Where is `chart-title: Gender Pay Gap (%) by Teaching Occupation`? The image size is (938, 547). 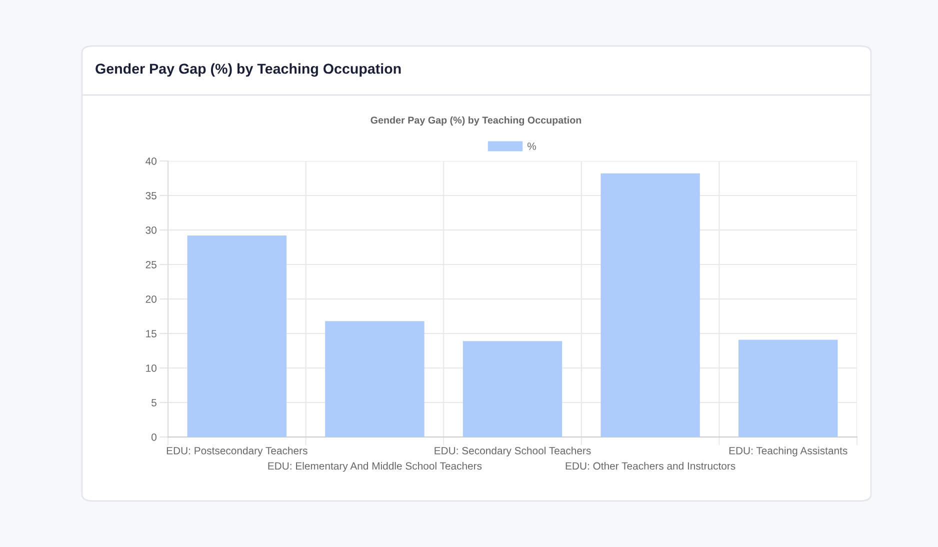
chart-title: Gender Pay Gap (%) by Teaching Occupation is located at coordinates (248, 70).